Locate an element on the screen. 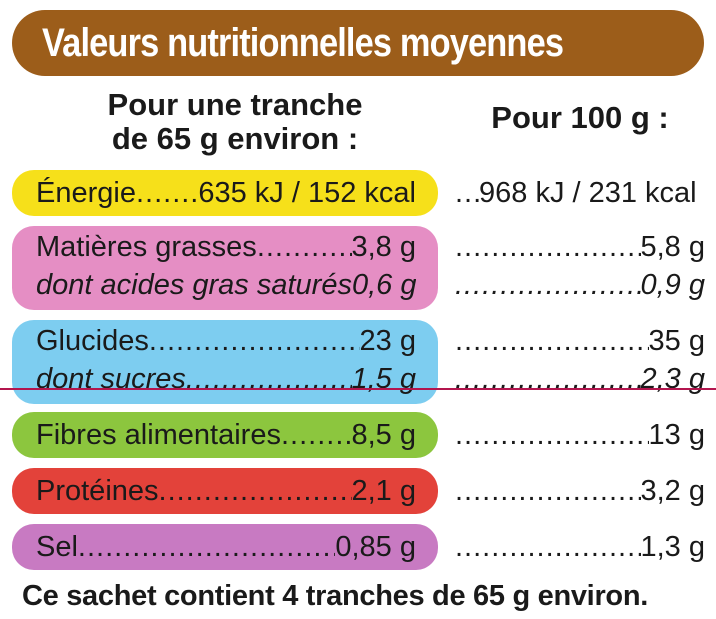 The width and height of the screenshot is (716, 619). matieres-grasses-pill is located at coordinates (225, 268).